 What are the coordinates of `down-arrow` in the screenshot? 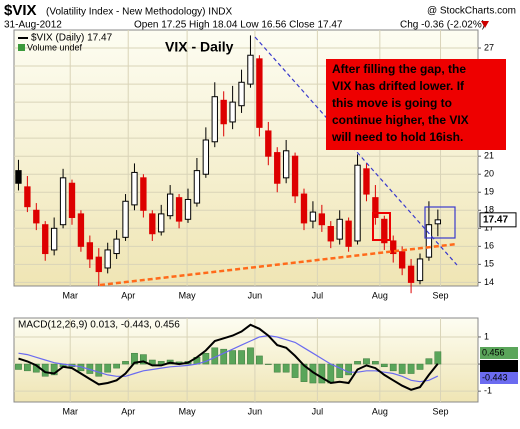 It's located at (485, 24).